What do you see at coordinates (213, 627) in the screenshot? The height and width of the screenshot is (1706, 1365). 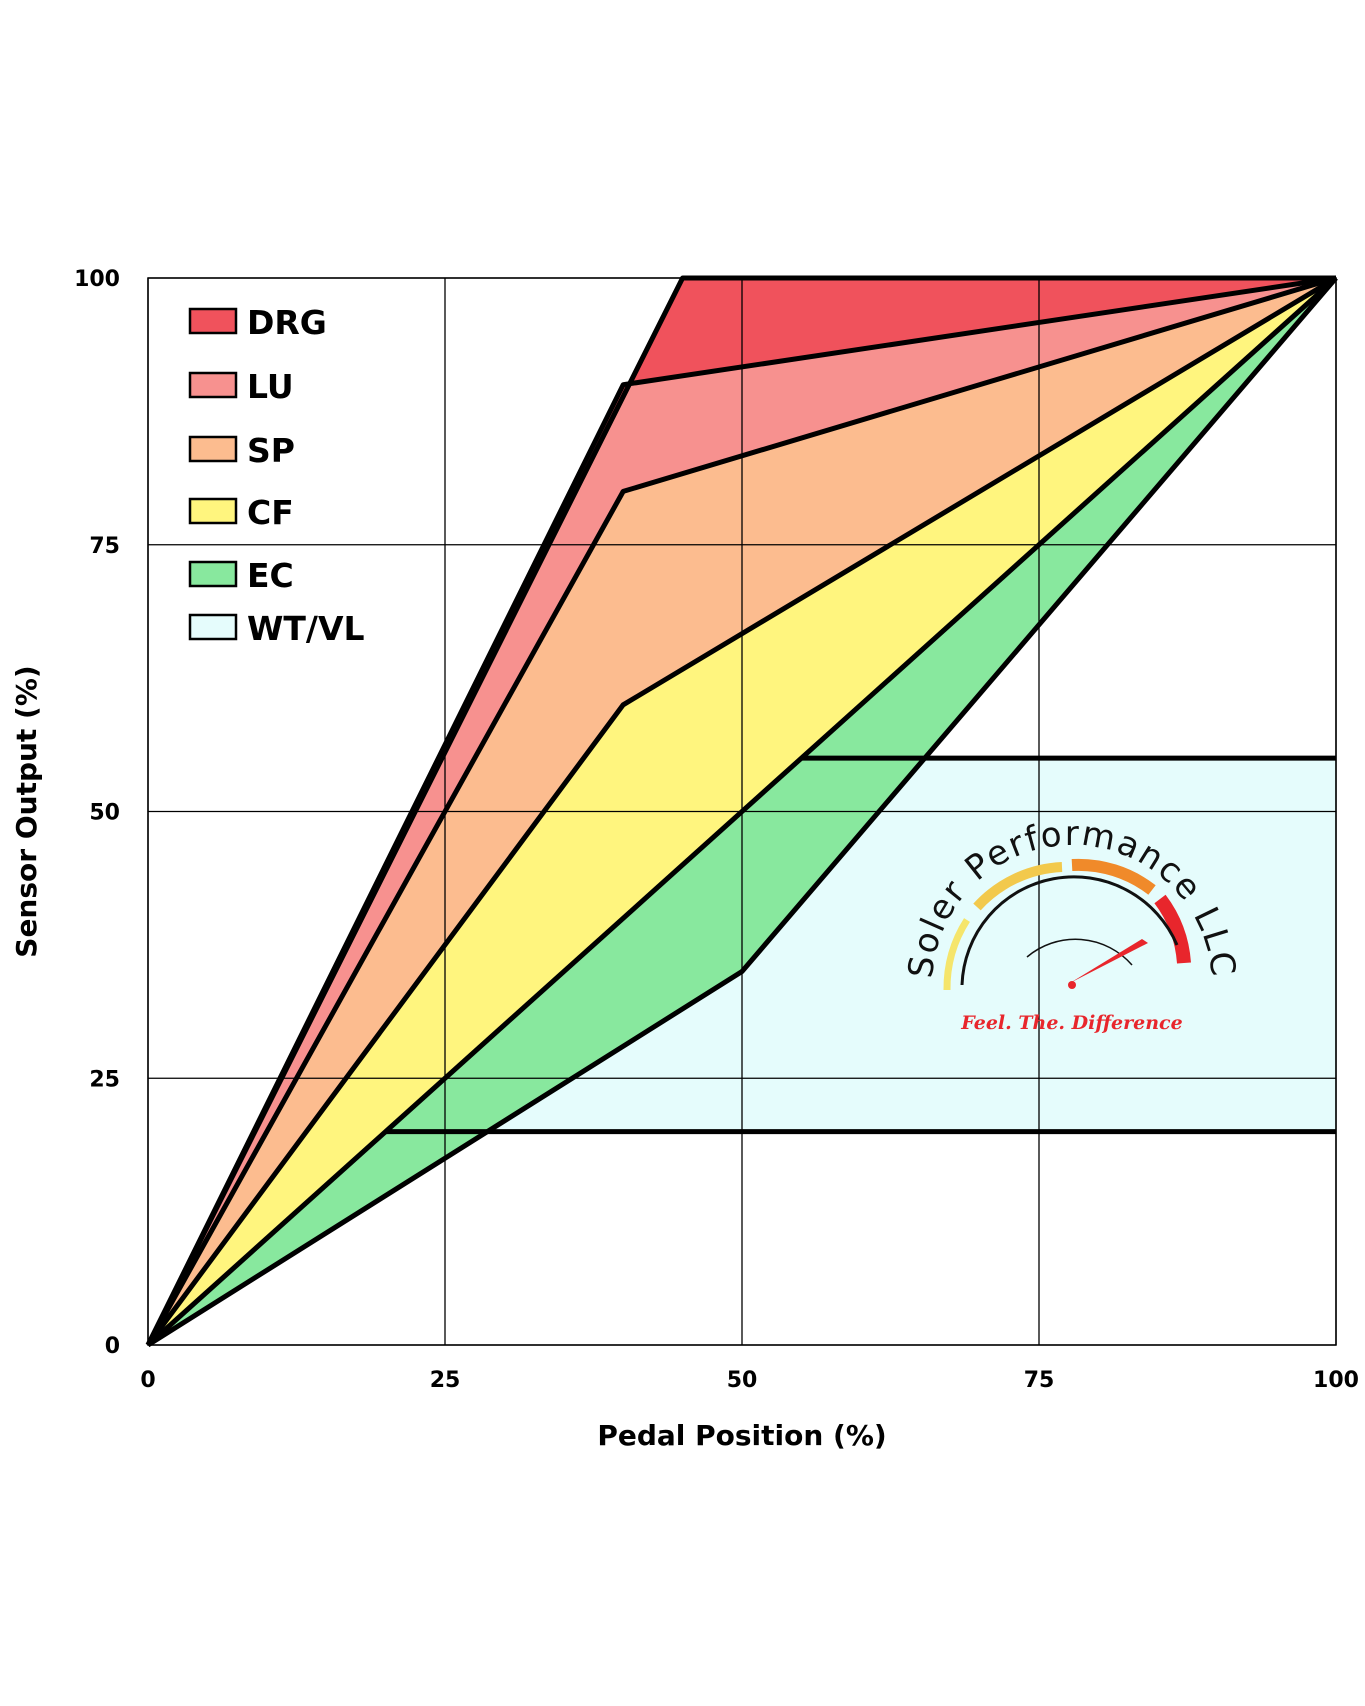 I see `legend-swatch-wt-vl` at bounding box center [213, 627].